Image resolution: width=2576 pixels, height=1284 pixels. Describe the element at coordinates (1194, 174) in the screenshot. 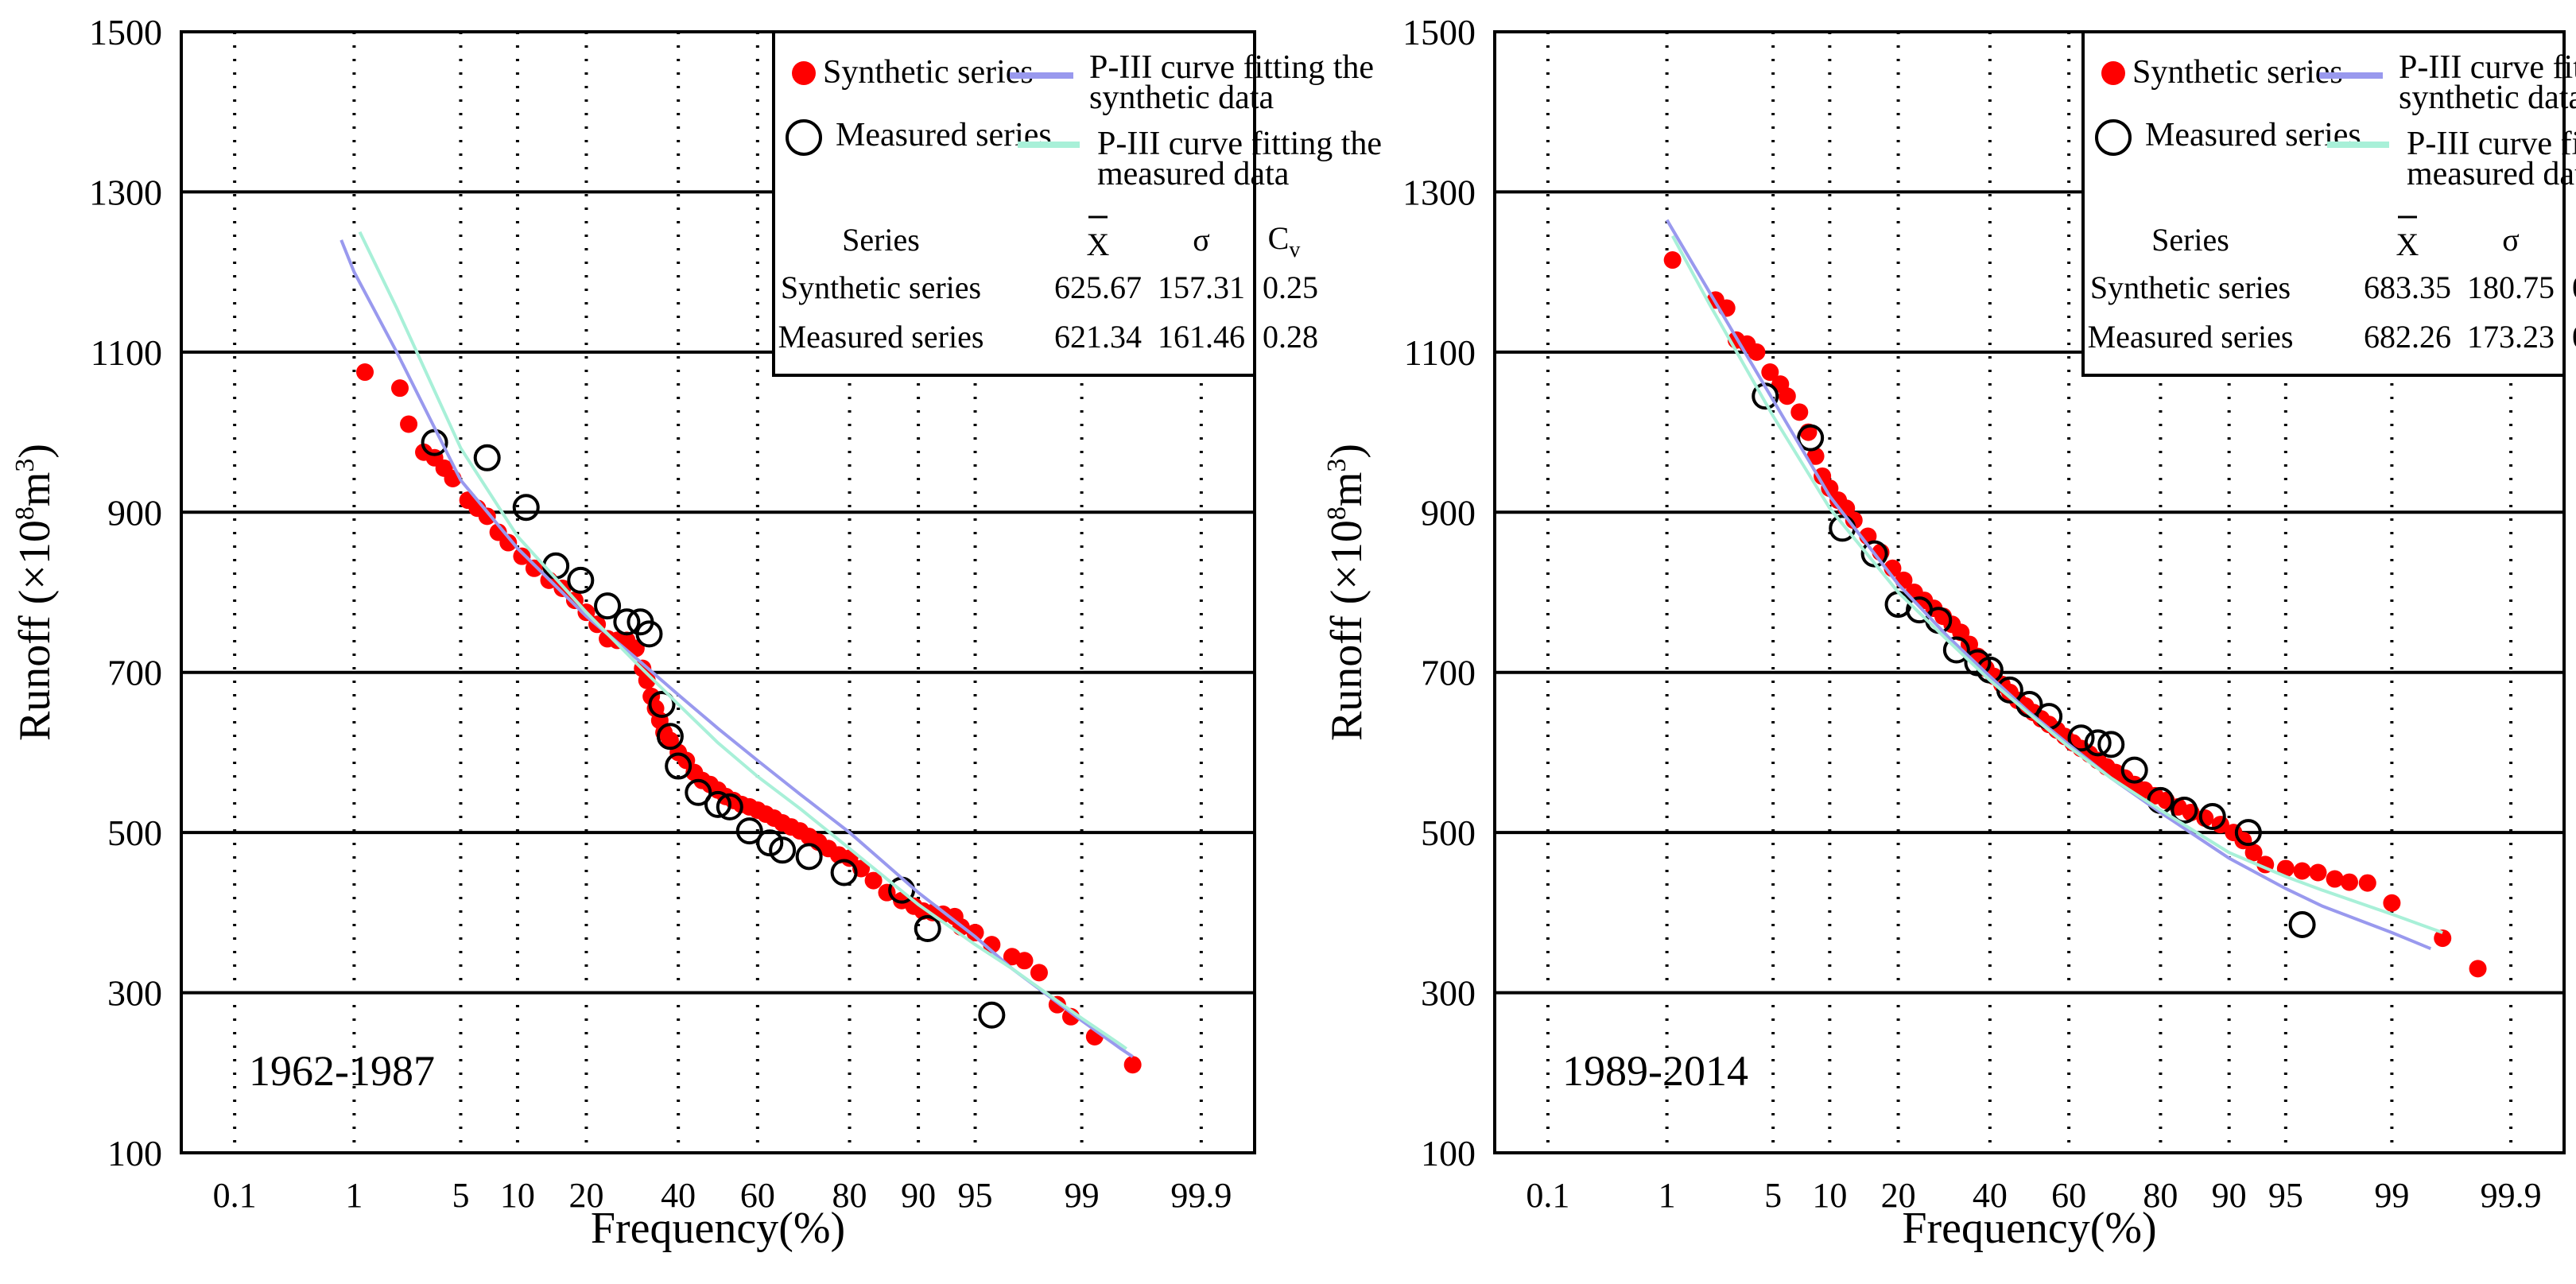

I see `legend-curve-measured-label-2: measured data` at that location.